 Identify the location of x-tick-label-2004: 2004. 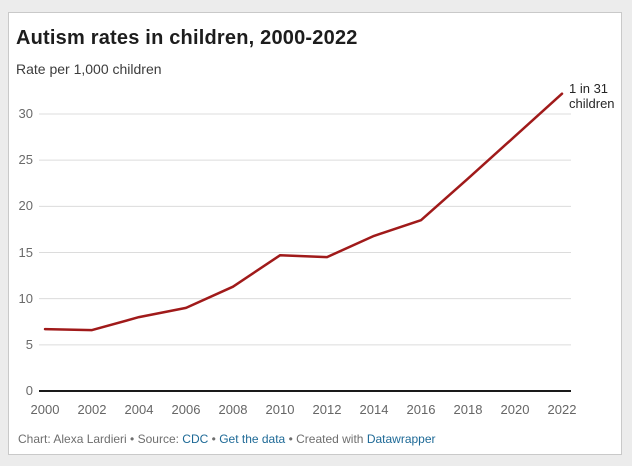
(139, 409).